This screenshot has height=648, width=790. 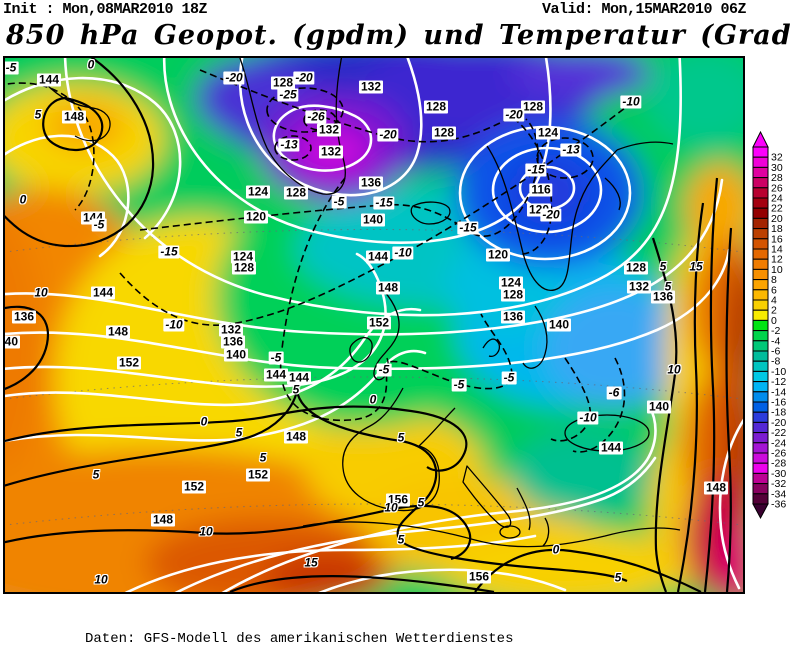 What do you see at coordinates (778, 494) in the screenshot?
I see `colorbar-tick-label: -34` at bounding box center [778, 494].